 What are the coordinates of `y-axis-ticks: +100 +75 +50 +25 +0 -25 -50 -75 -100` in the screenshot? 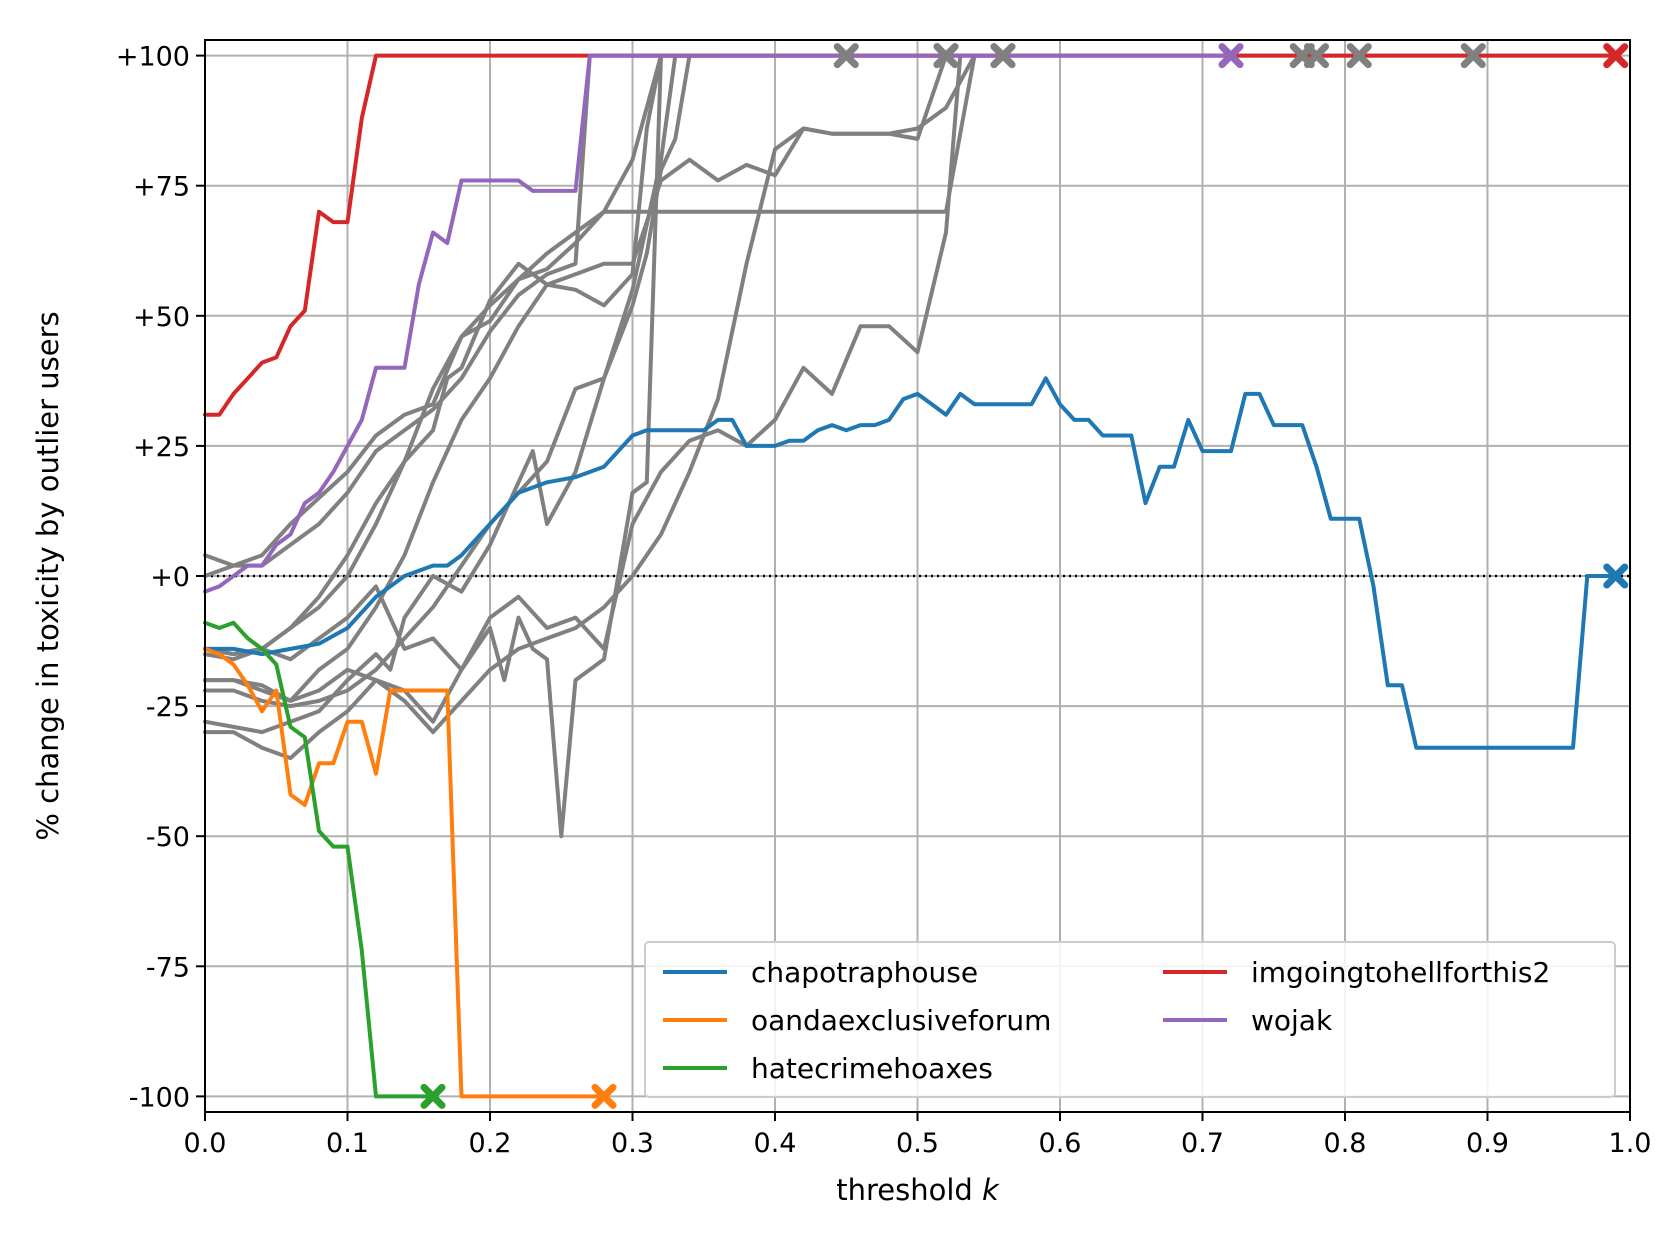 It's located at (160, 577).